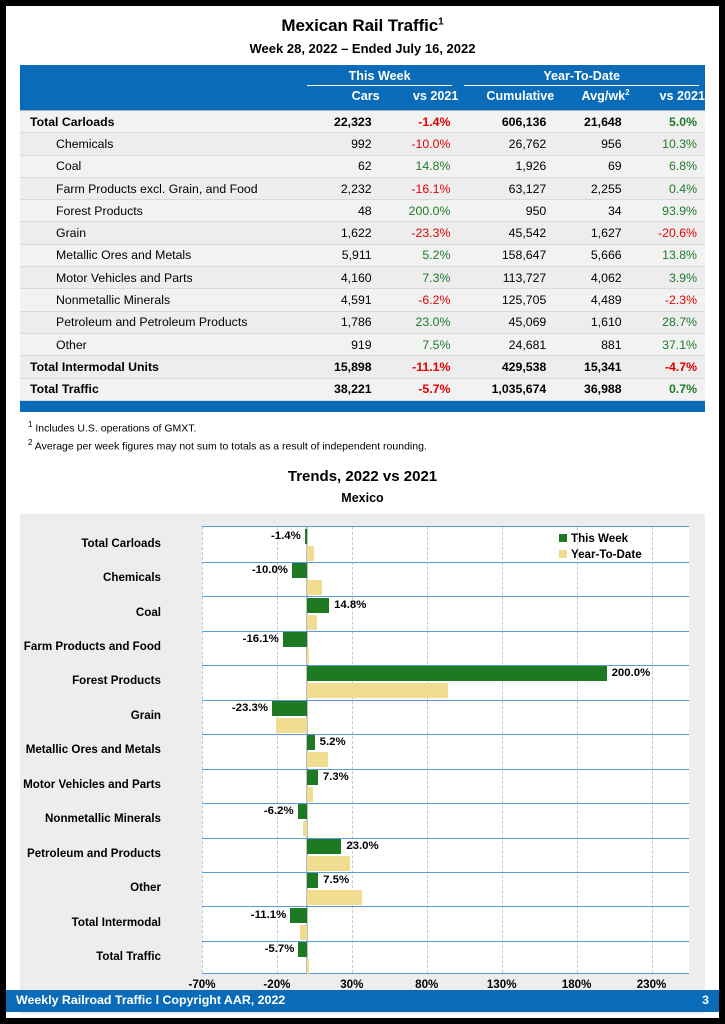  What do you see at coordinates (419, 367) in the screenshot?
I see `cell-tw-vs-2021: -11.1%` at bounding box center [419, 367].